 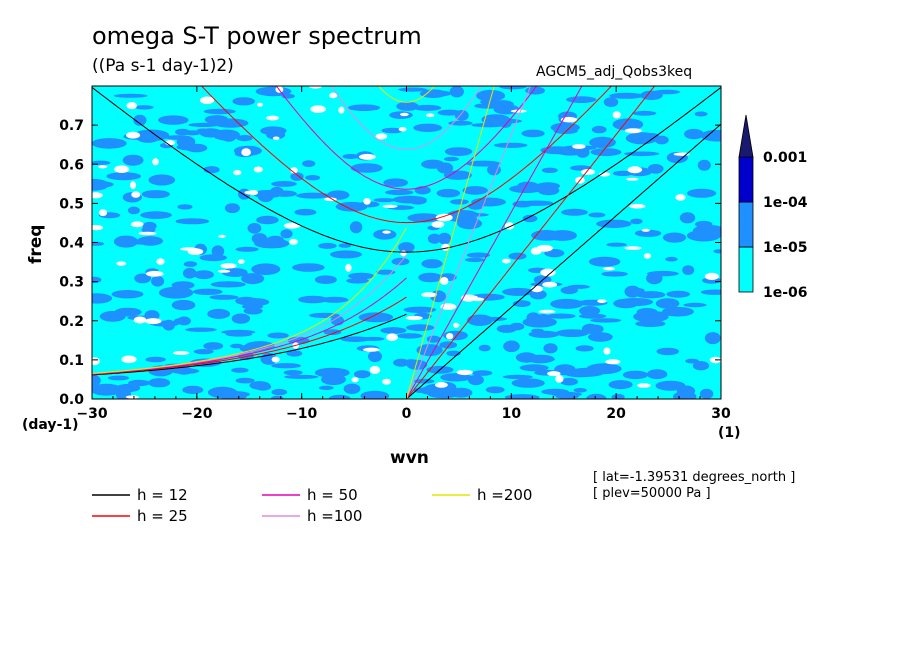 I want to click on chart-title: omega S-T power spectrum, so click(x=257, y=36).